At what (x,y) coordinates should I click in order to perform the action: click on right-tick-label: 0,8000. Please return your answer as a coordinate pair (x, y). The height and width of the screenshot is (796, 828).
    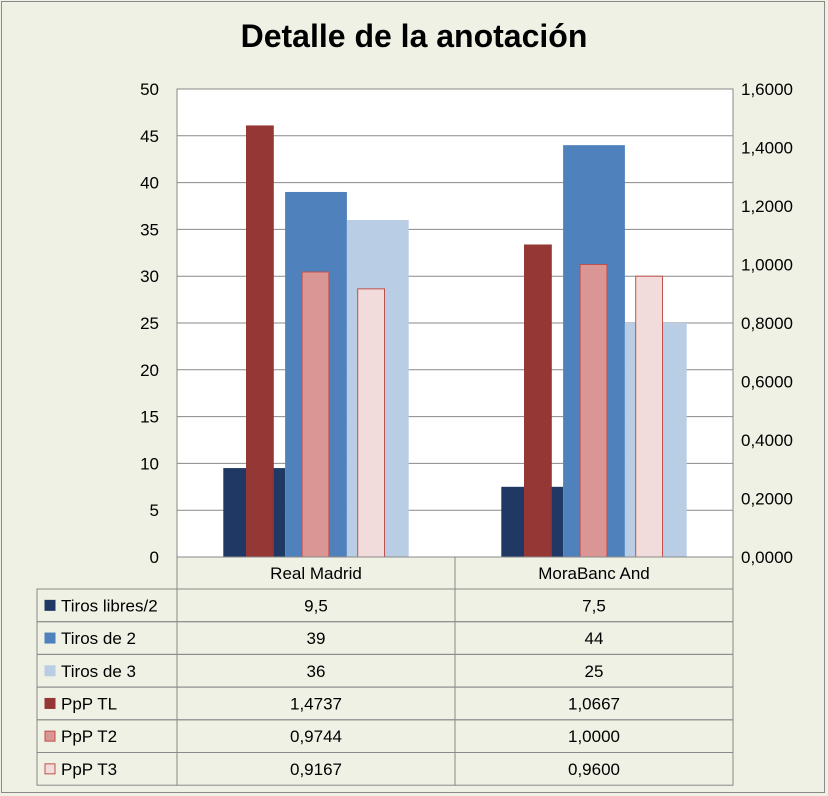
    Looking at the image, I should click on (767, 323).